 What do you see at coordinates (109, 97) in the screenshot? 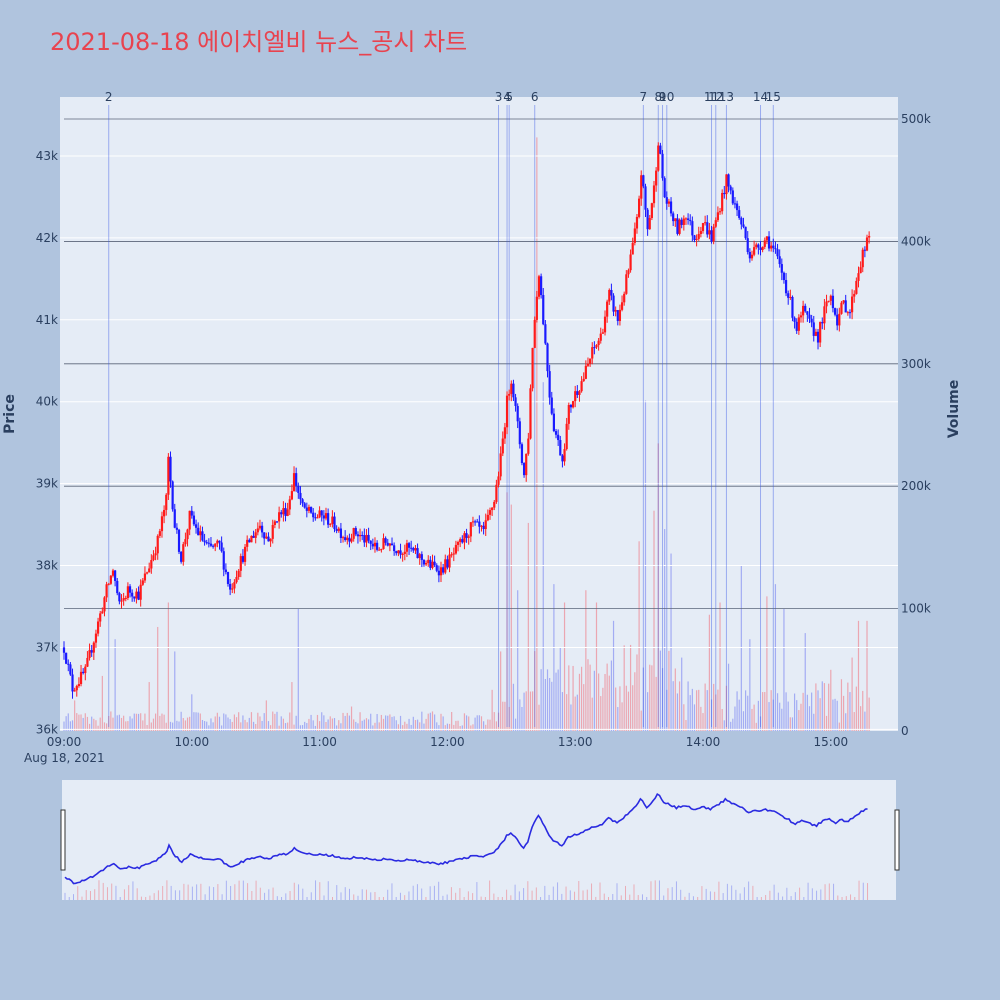
I see `news-marker-label: 2` at bounding box center [109, 97].